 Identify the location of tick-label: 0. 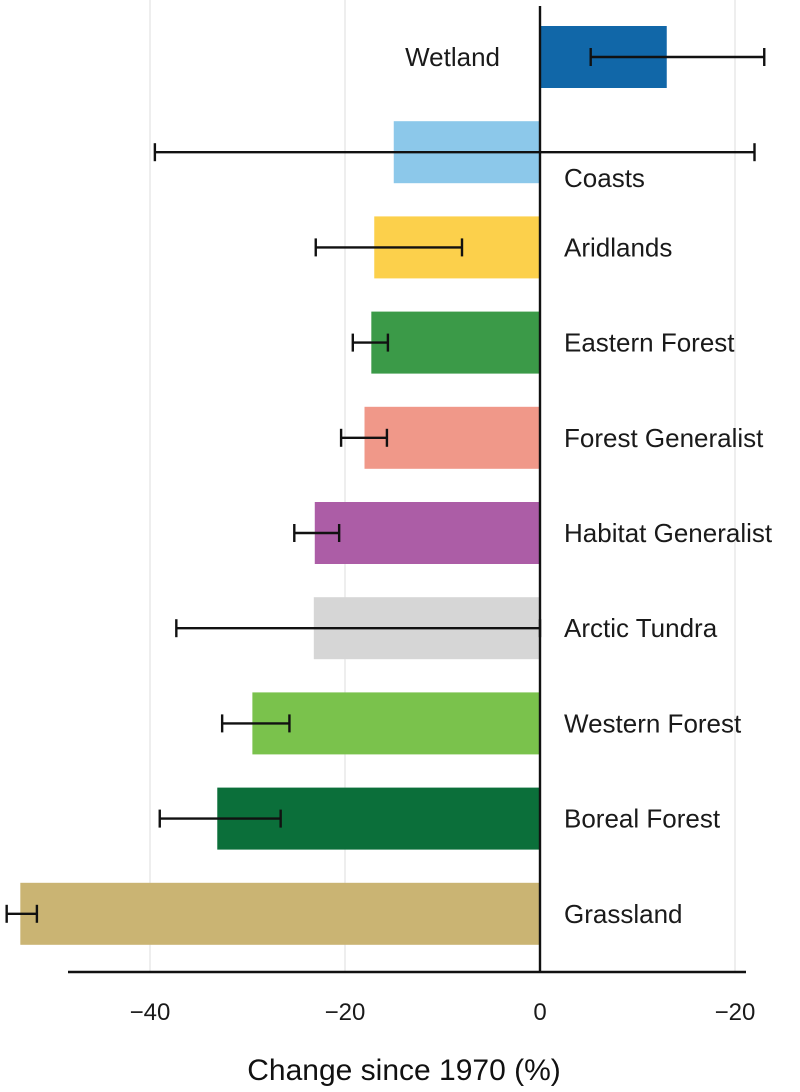
(539, 1012).